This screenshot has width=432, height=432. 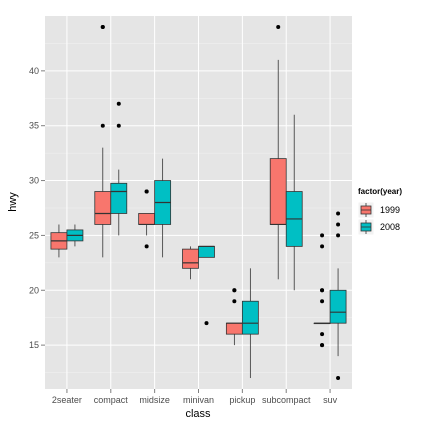 I want to click on box-2008-suv, so click(x=338, y=296).